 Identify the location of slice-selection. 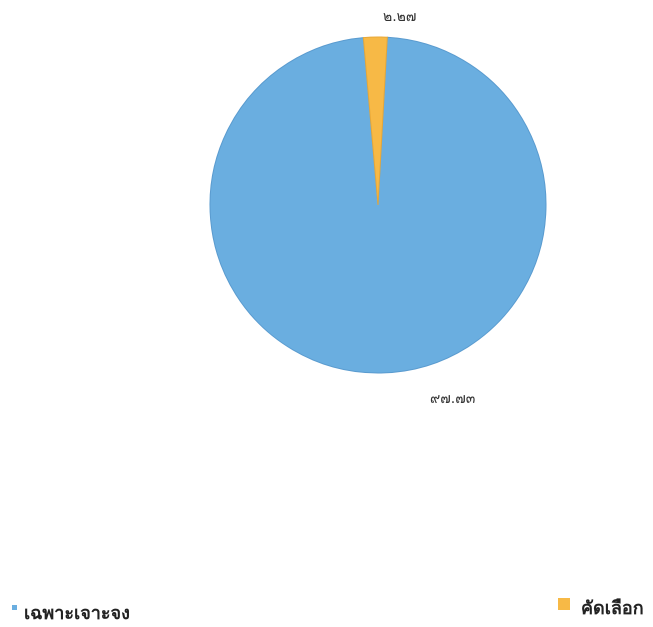
(375, 121).